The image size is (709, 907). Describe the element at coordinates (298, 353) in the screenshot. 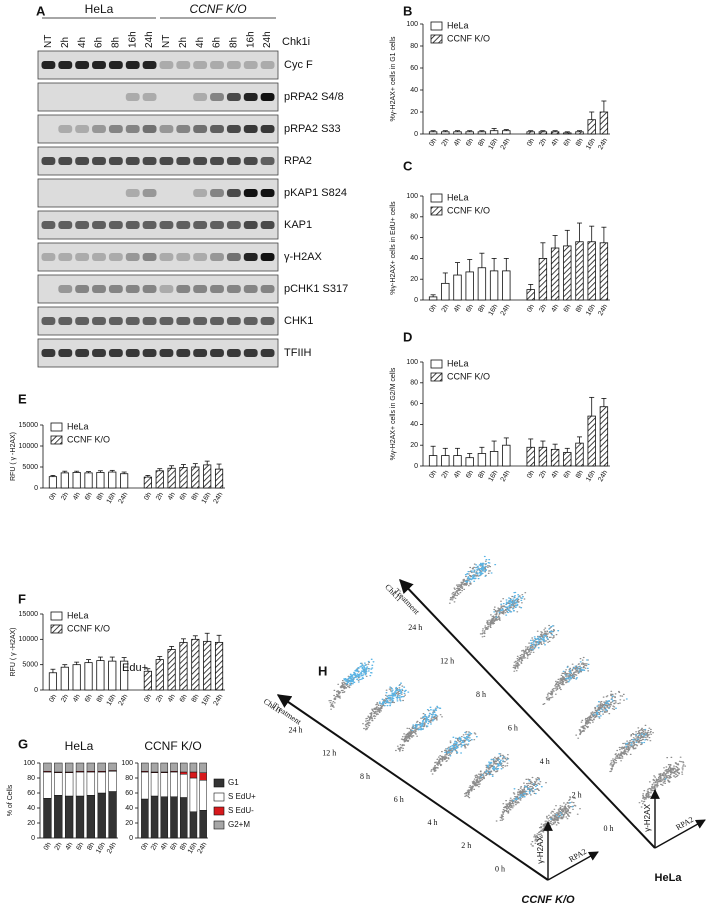

I see `row-label: TFIIH` at that location.